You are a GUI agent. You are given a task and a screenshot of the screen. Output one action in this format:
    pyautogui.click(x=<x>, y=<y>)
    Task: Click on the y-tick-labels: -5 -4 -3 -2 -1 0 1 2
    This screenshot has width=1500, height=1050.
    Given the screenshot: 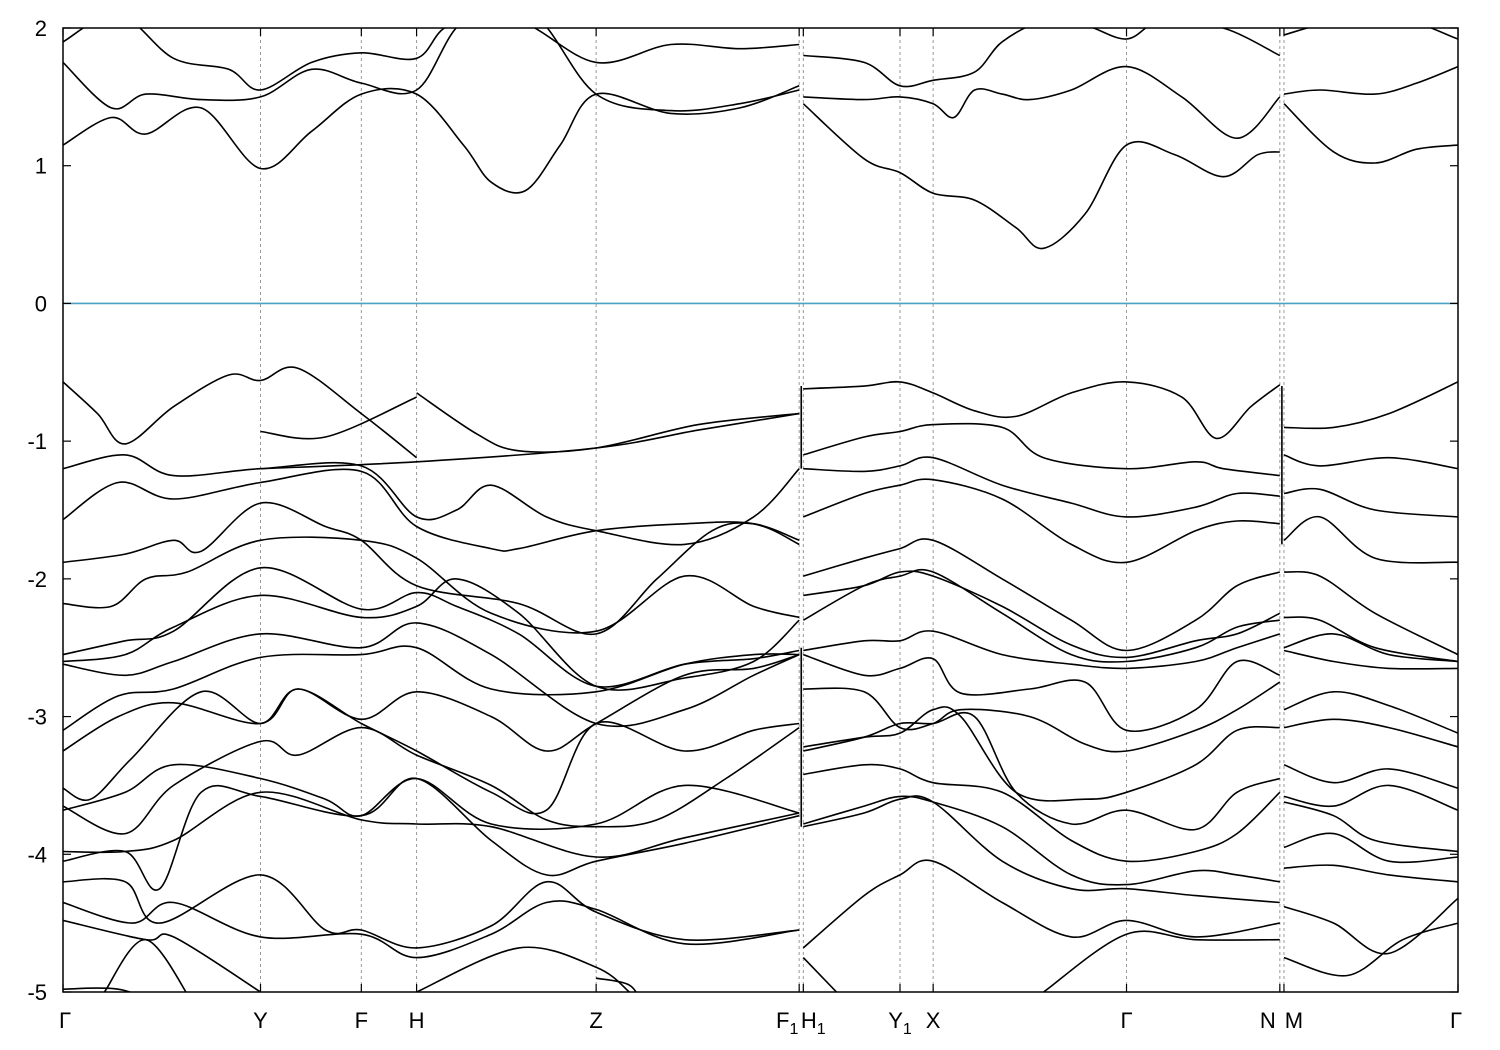 What is the action you would take?
    pyautogui.click(x=37, y=510)
    